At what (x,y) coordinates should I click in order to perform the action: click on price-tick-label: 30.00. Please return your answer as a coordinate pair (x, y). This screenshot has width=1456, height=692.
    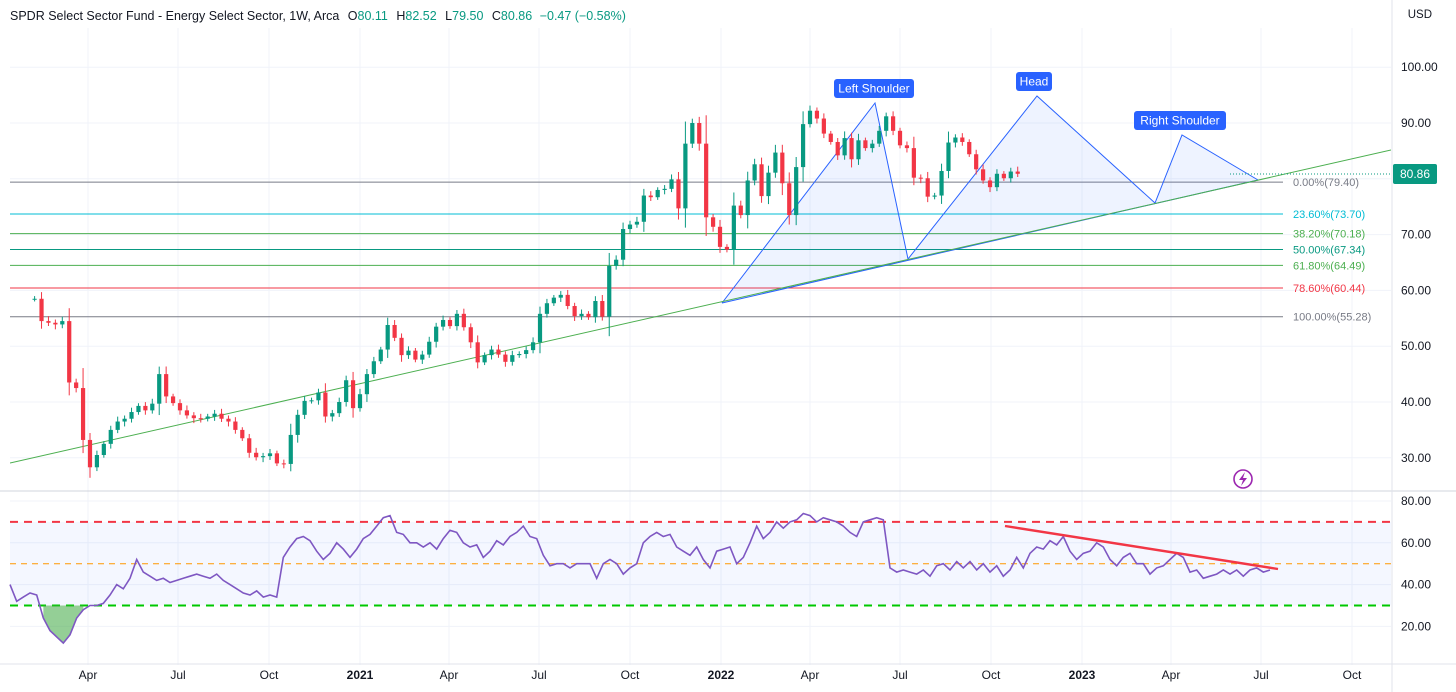
    Looking at the image, I should click on (1416, 458).